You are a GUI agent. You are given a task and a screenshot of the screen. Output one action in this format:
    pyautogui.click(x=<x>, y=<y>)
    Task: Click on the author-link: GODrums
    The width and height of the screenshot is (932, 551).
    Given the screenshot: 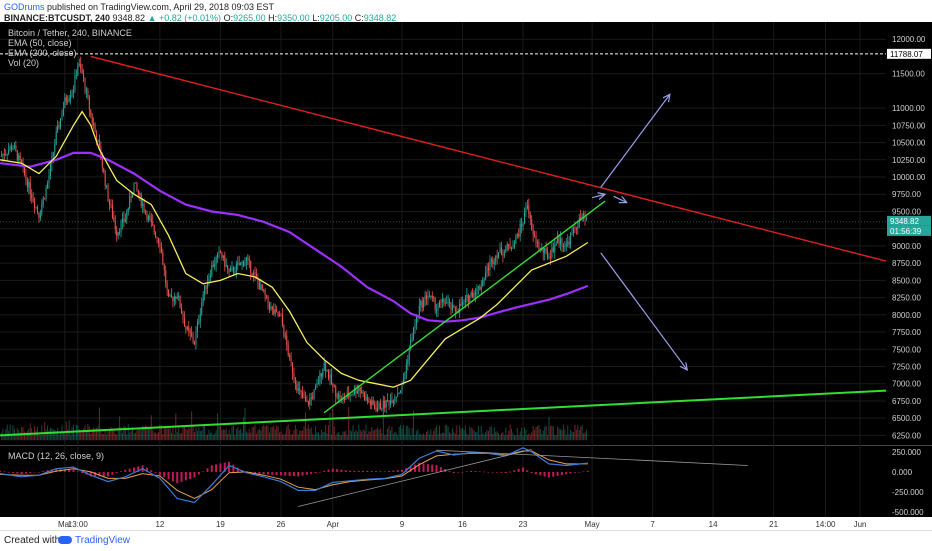 What is the action you would take?
    pyautogui.click(x=24, y=7)
    